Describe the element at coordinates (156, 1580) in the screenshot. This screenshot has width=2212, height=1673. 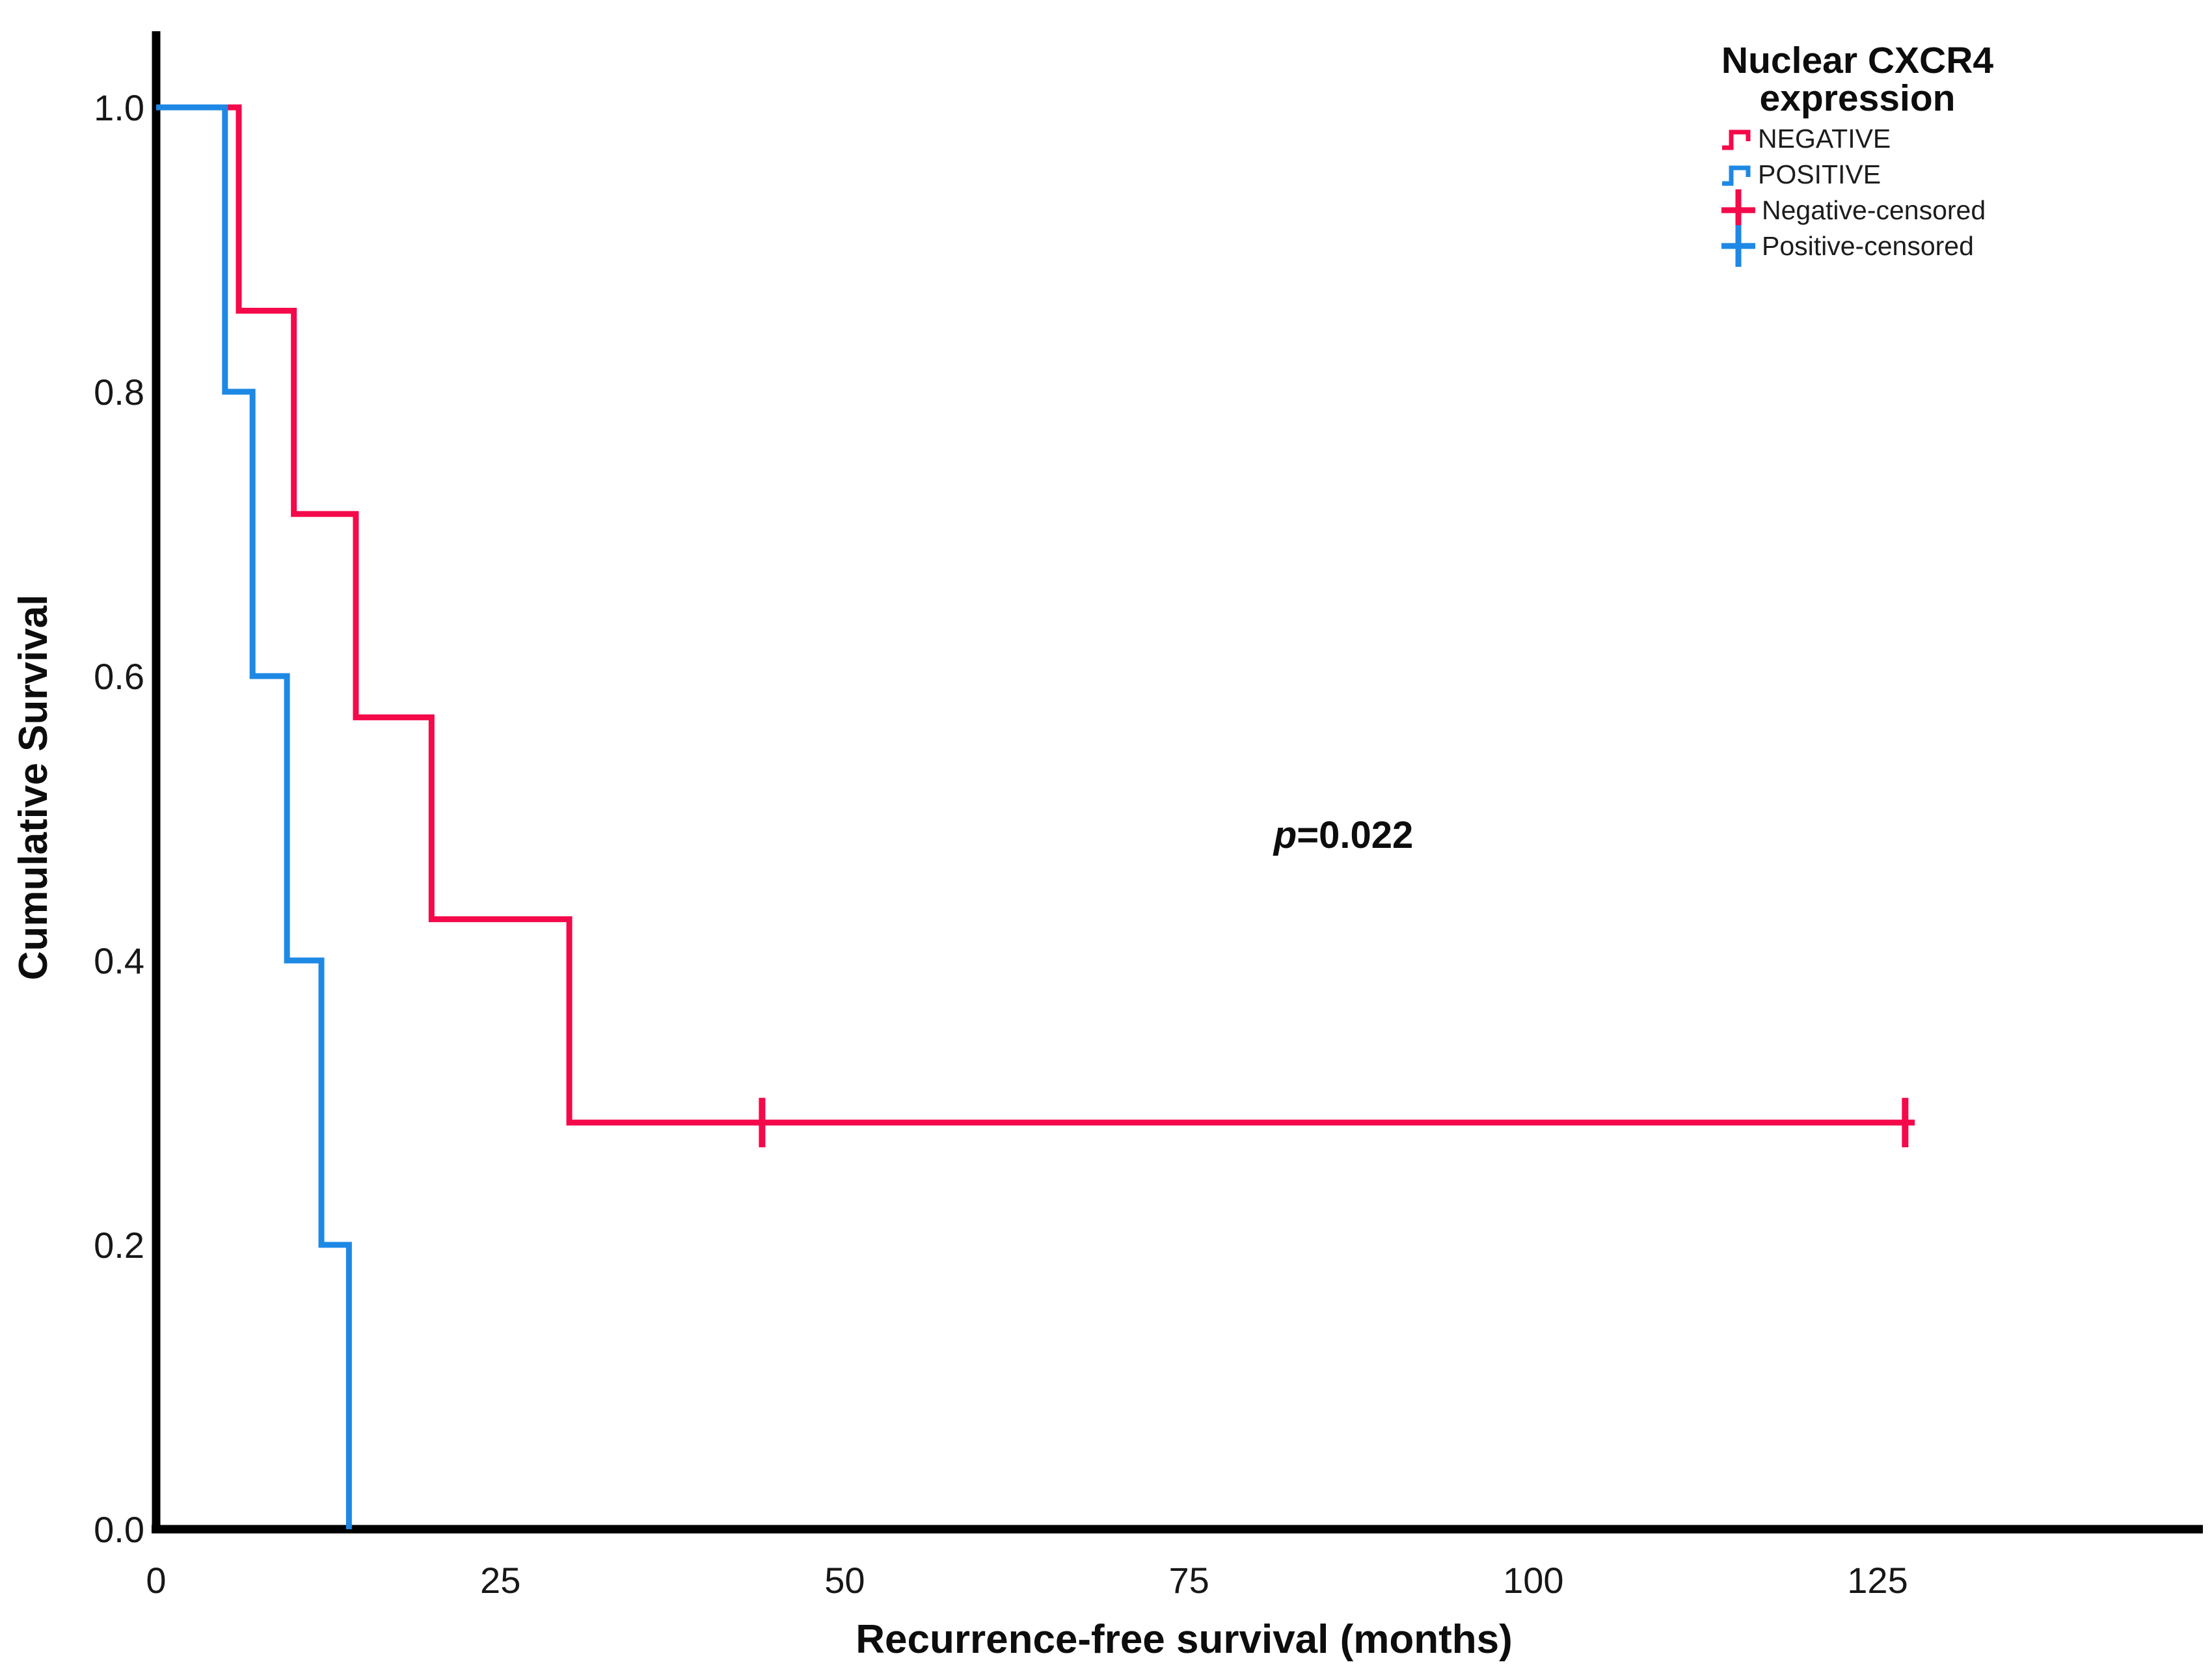
I see `x-tick-label: 0` at that location.